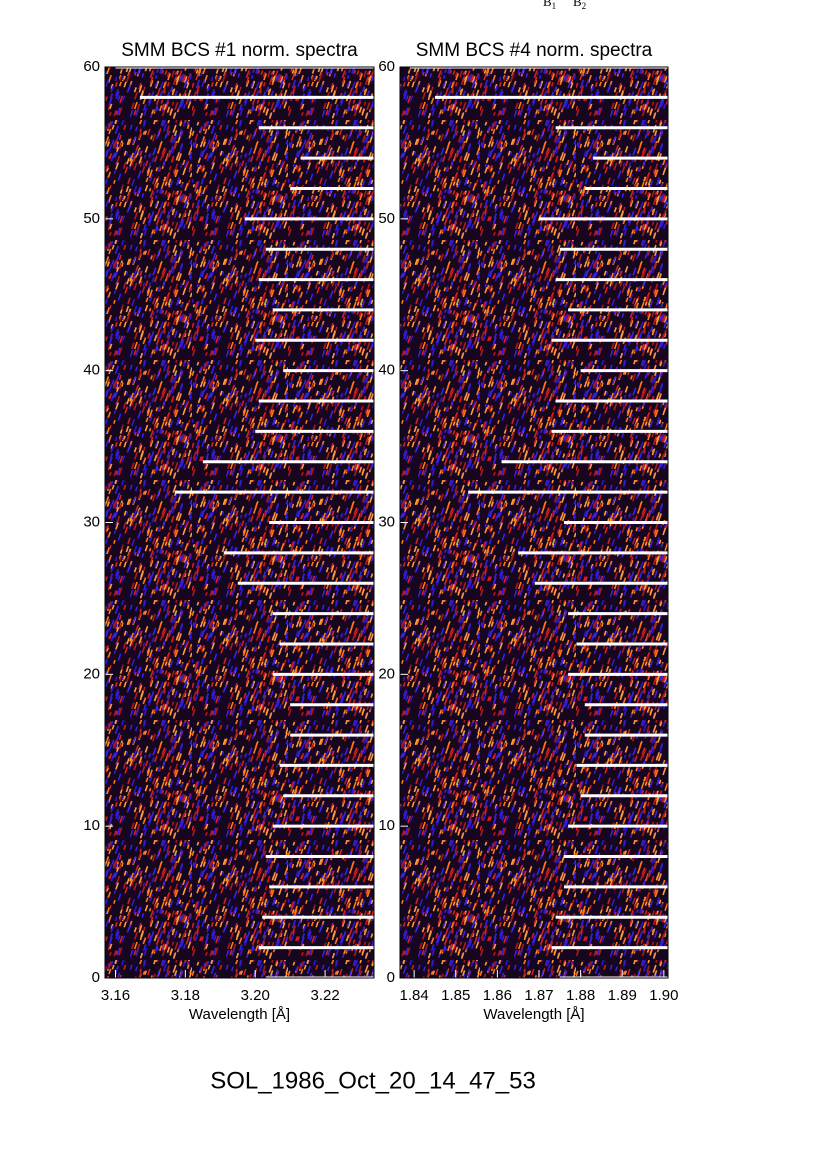 This screenshot has height=1169, width=826. I want to click on b-sub: 1, so click(554, 6).